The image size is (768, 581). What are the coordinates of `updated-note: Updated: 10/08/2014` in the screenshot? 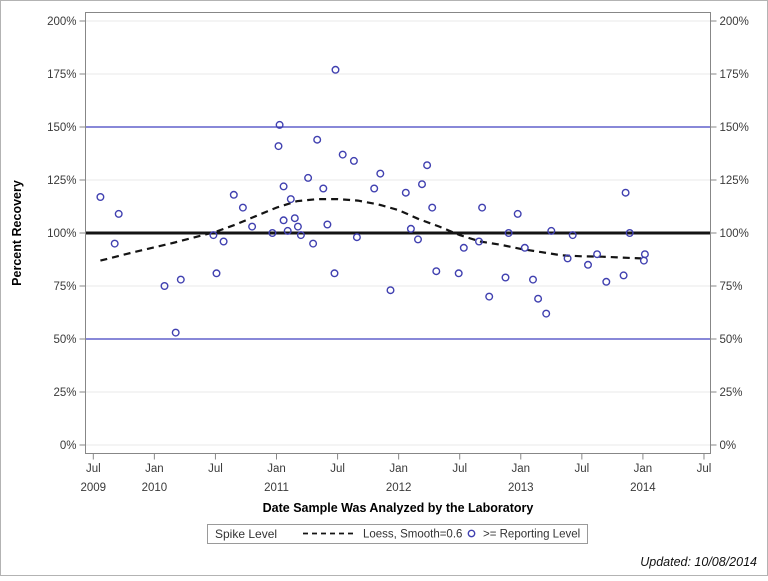 It's located at (698, 562).